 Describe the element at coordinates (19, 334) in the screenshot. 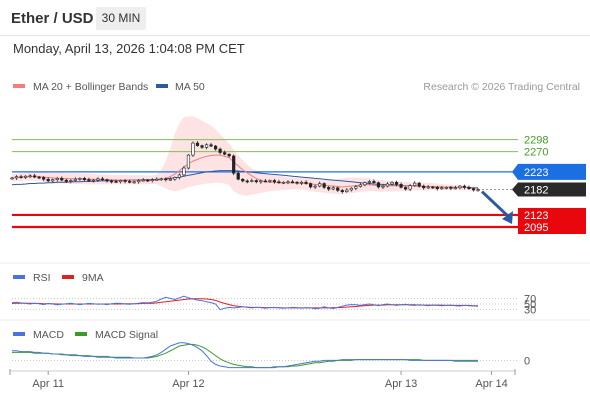

I see `legend-swatch-macd` at that location.